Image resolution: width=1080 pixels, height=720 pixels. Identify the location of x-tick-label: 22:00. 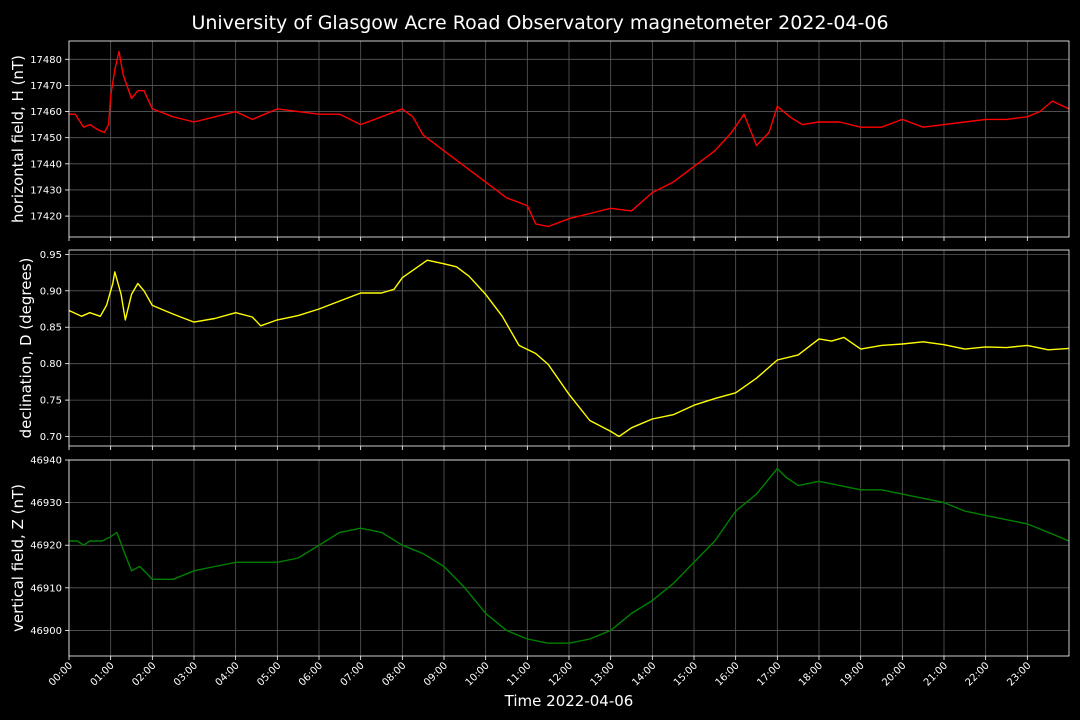
(978, 674).